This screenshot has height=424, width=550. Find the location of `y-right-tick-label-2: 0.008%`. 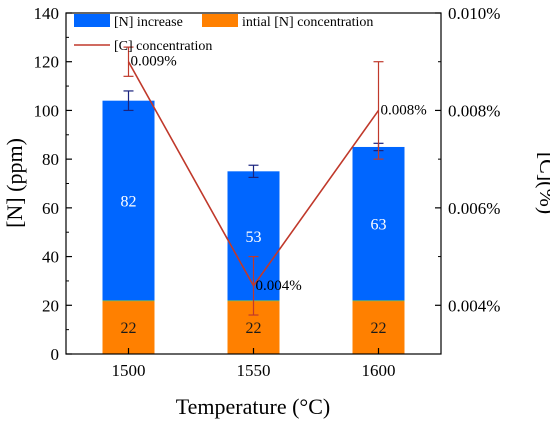

y-right-tick-label-2: 0.008% is located at coordinates (474, 110).